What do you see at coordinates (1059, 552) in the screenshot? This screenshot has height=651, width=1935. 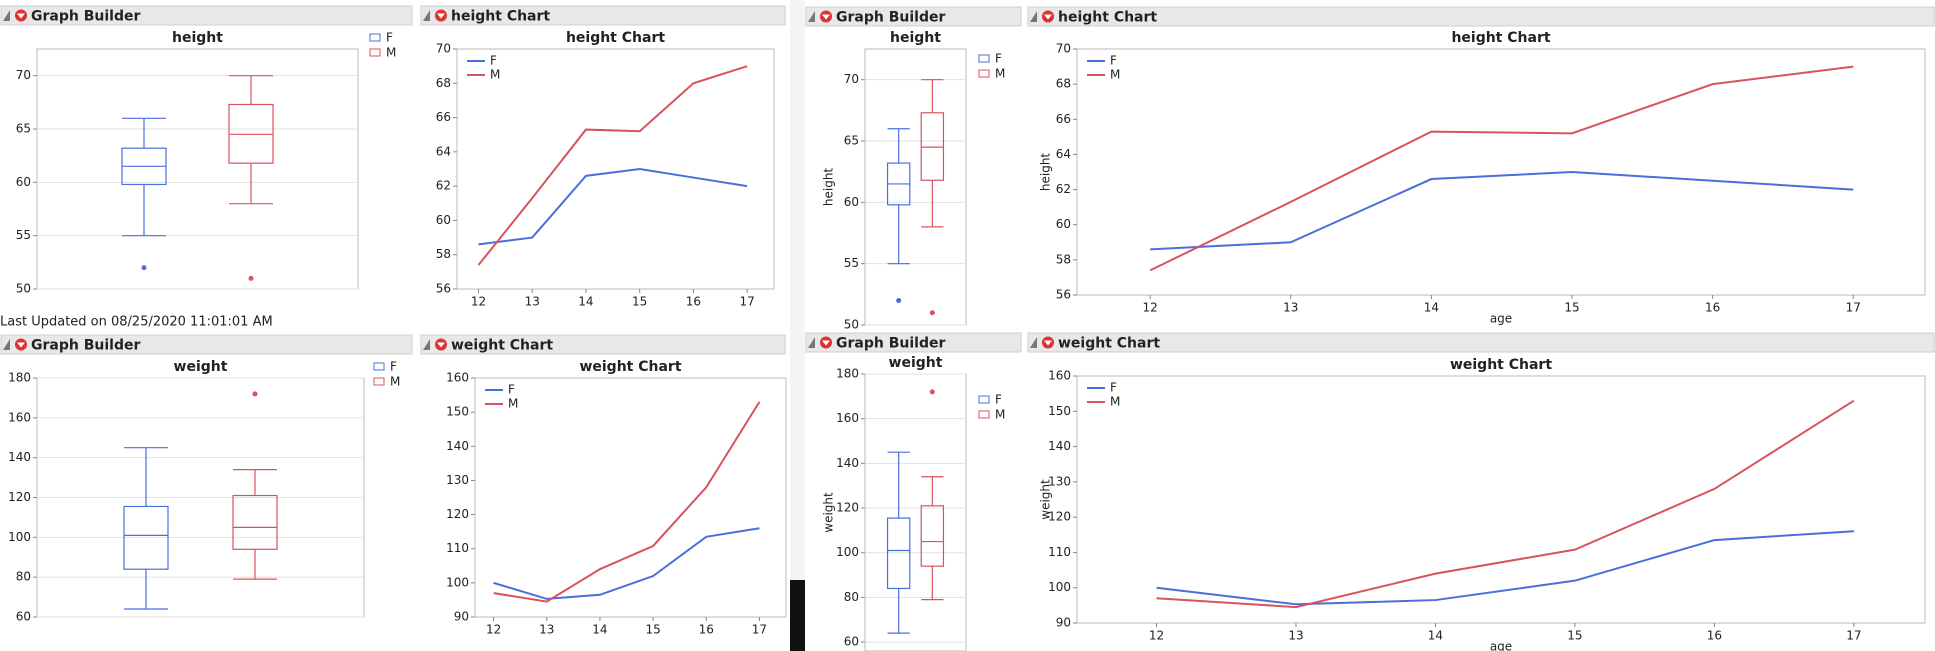 I see `y-tick-label: 110` at bounding box center [1059, 552].